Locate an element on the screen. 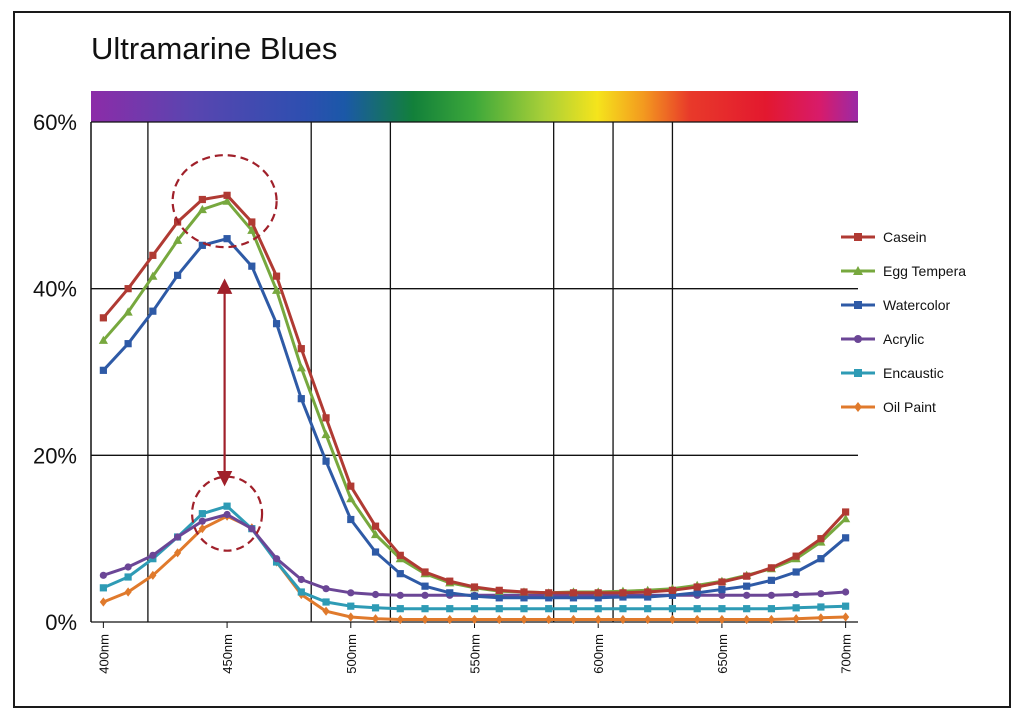 The image size is (1024, 719). annotations is located at coordinates (224, 353).